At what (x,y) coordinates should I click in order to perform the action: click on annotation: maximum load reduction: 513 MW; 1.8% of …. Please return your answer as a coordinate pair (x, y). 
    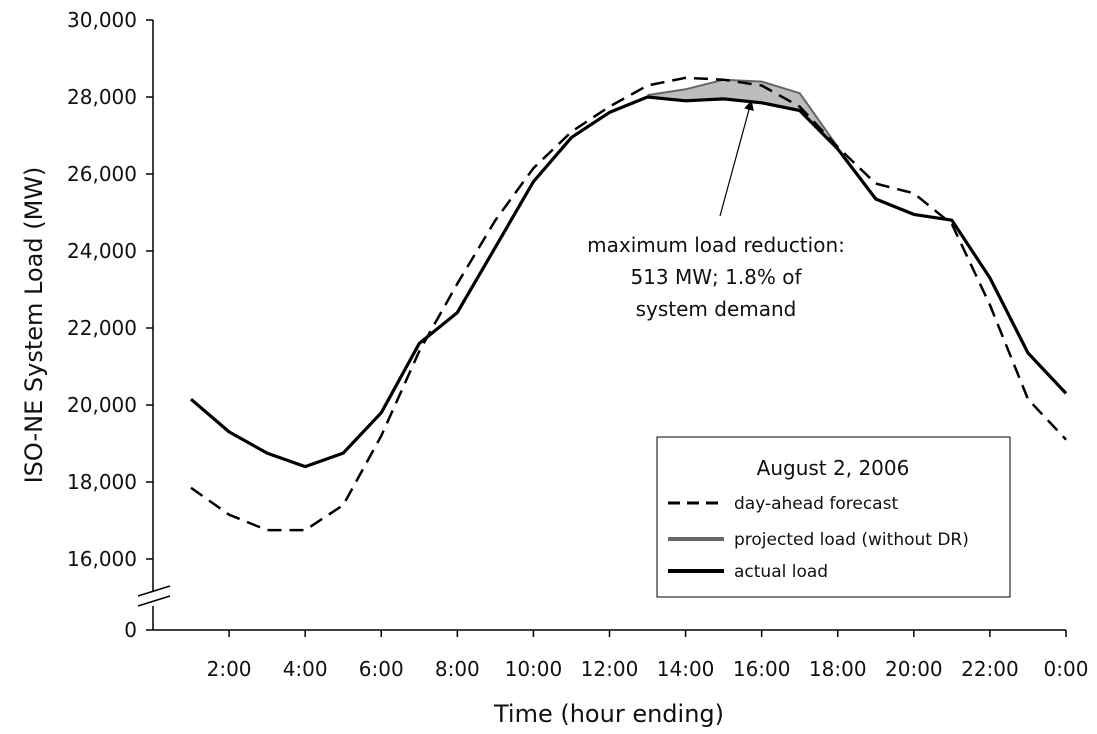
    Looking at the image, I should click on (716, 210).